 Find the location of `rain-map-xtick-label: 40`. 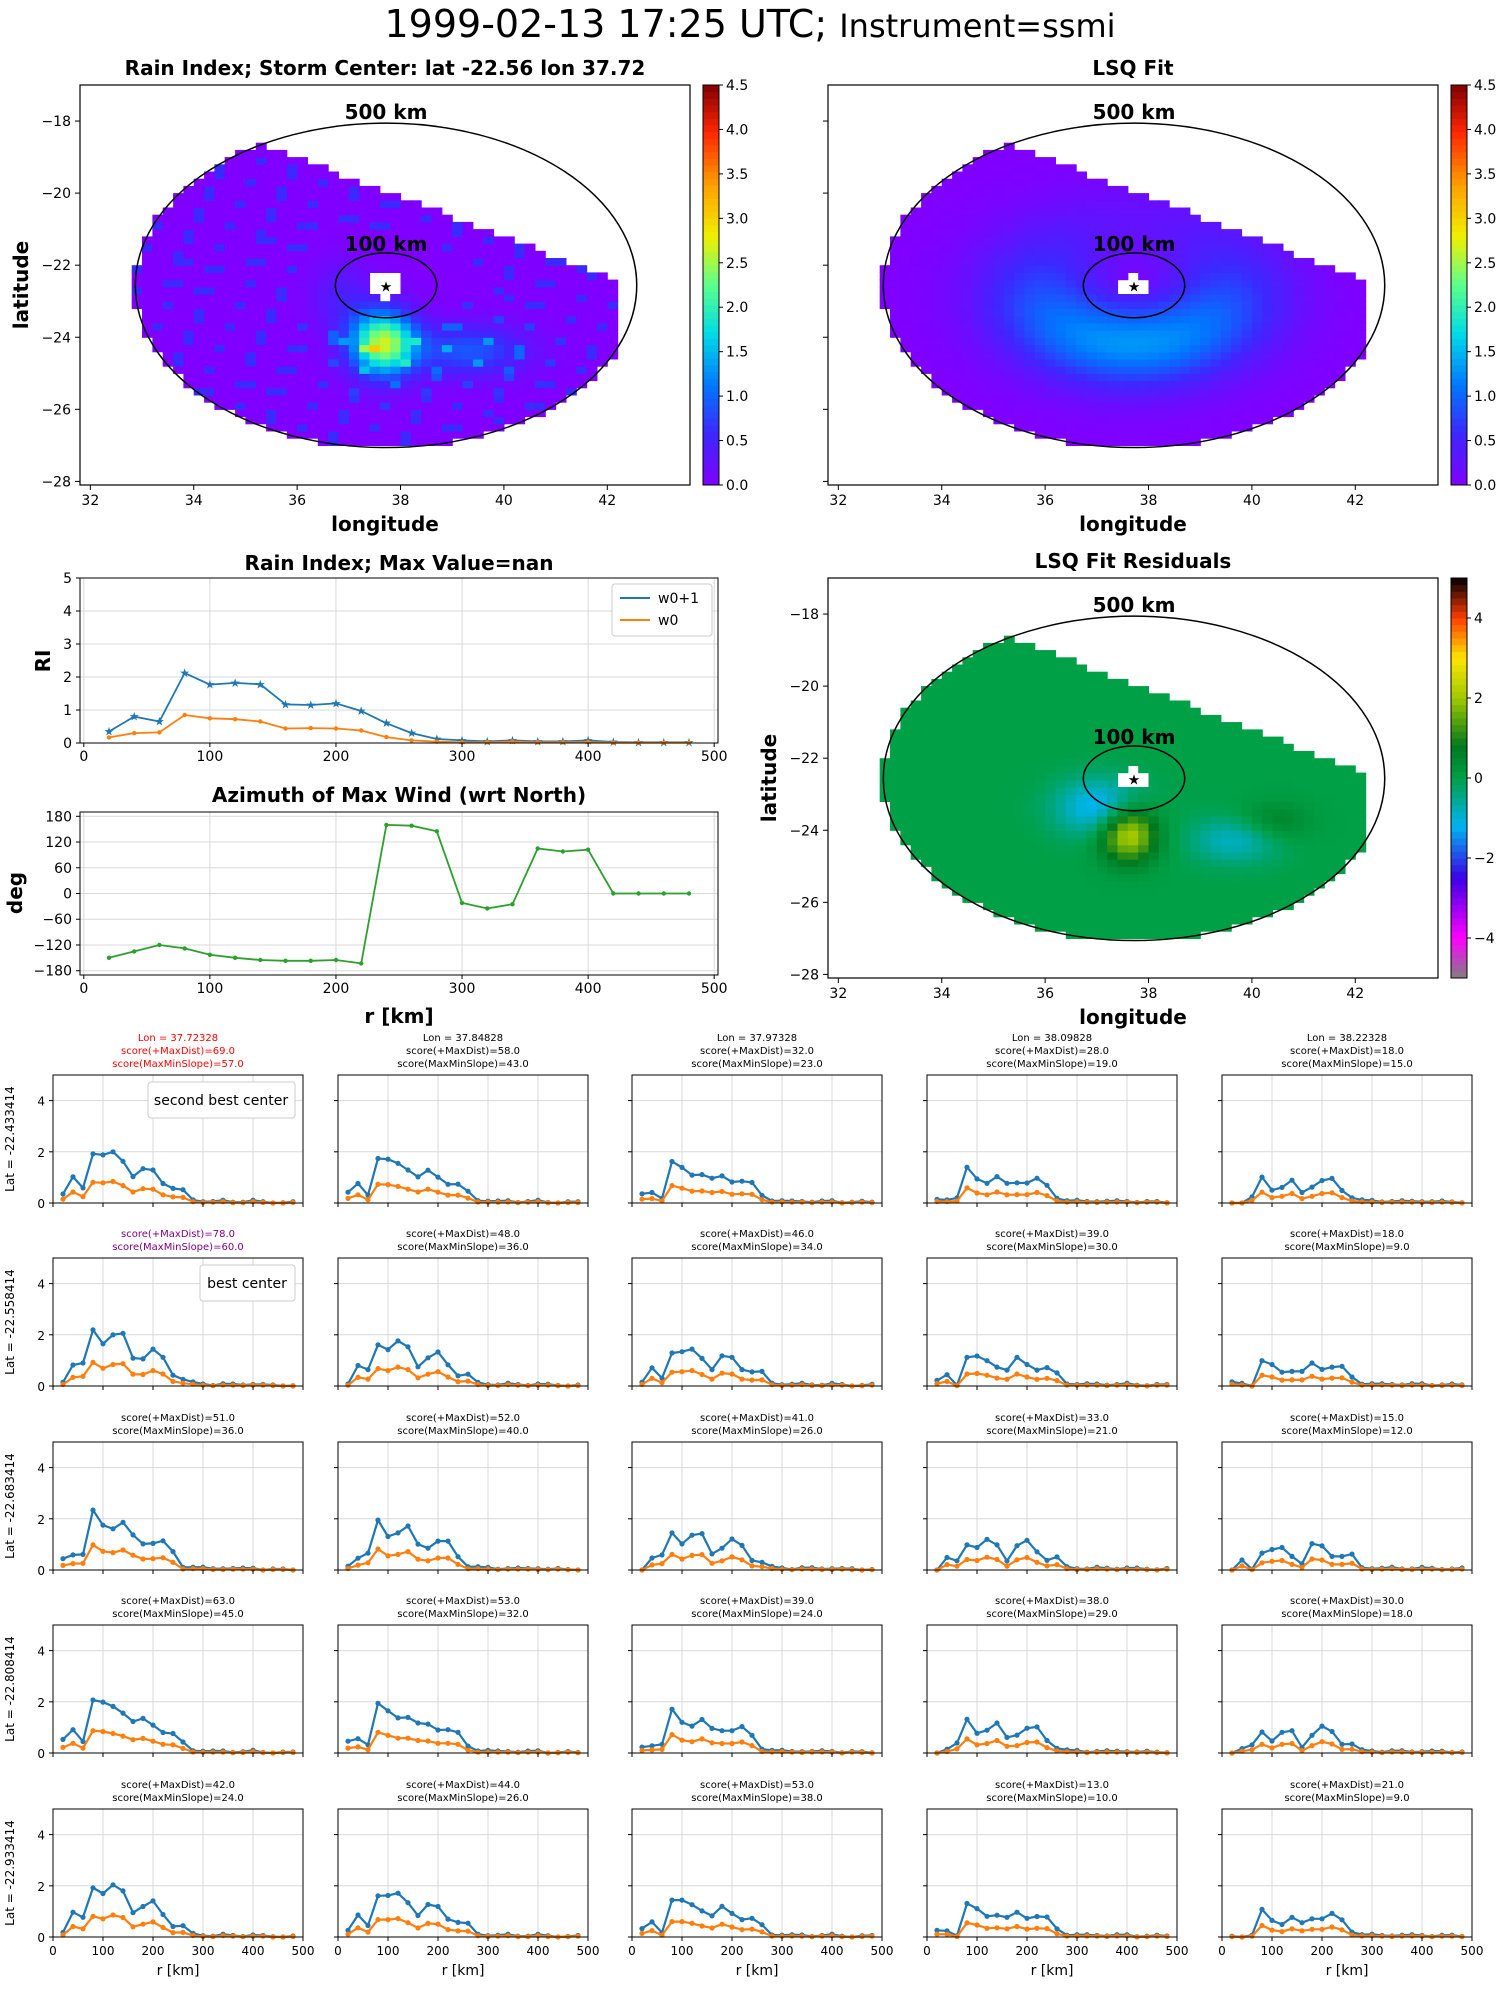

rain-map-xtick-label: 40 is located at coordinates (504, 501).